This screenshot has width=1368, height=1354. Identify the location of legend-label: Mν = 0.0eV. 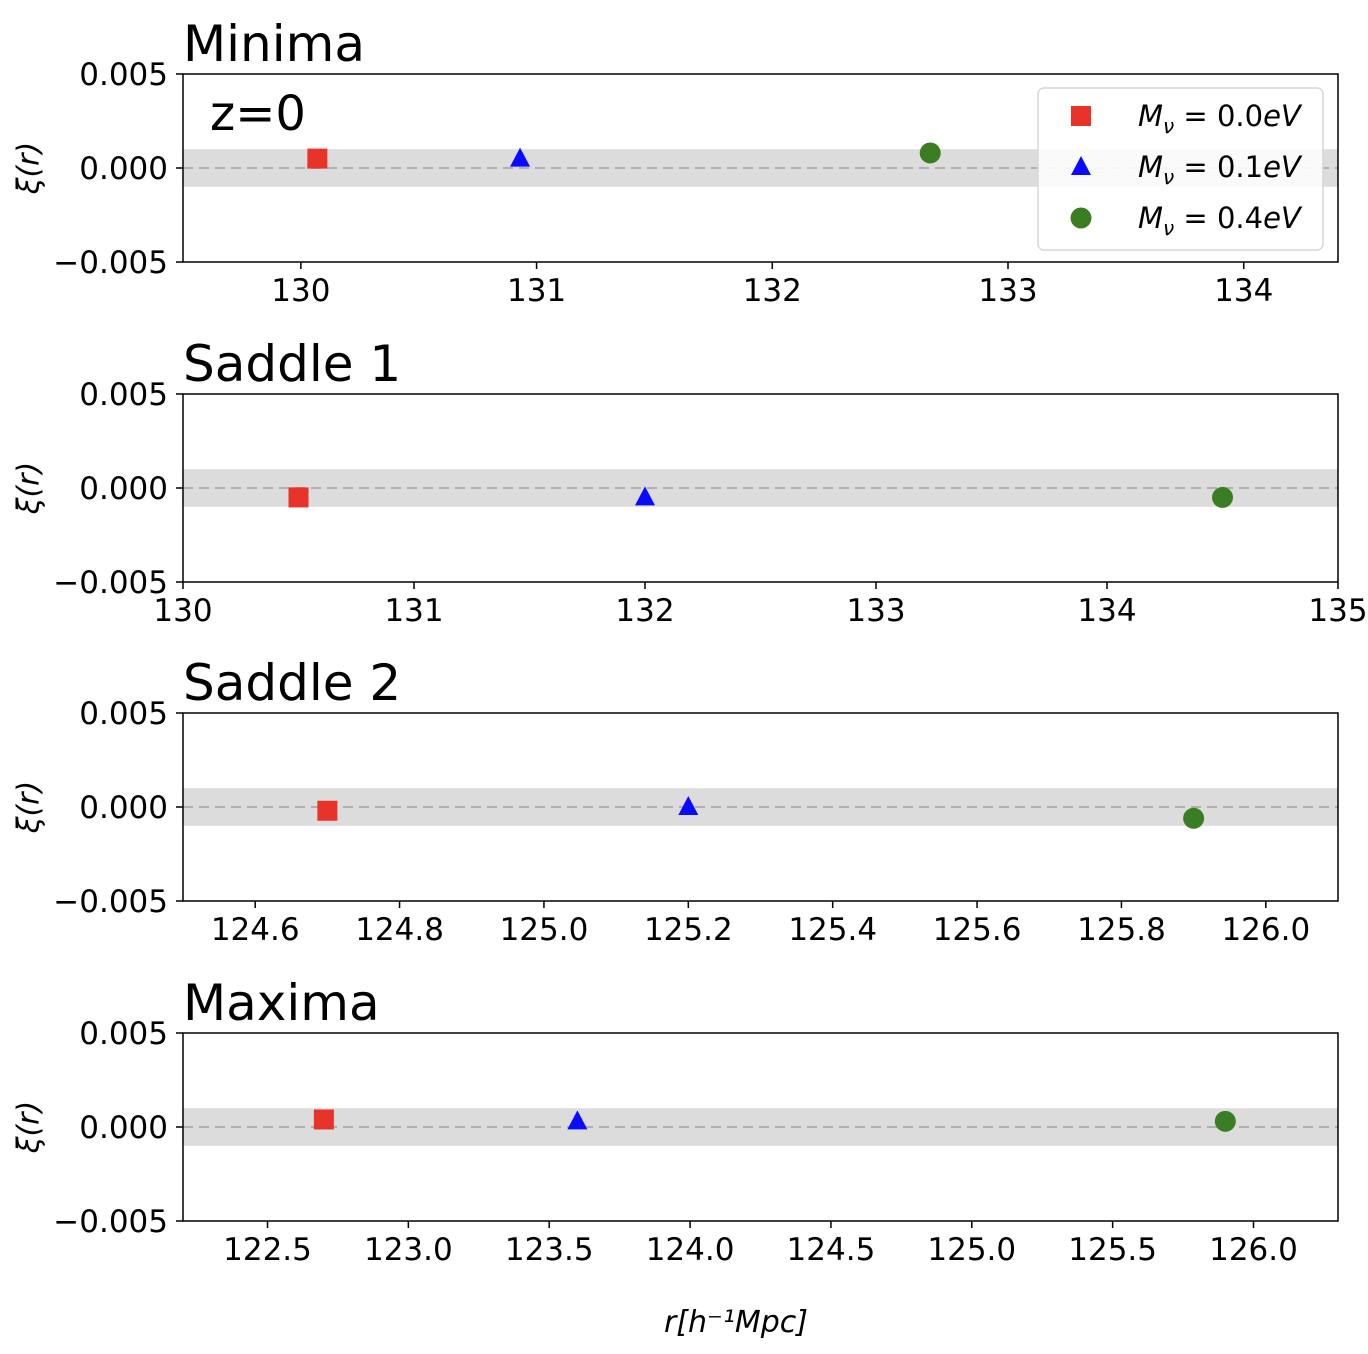
(1220, 118).